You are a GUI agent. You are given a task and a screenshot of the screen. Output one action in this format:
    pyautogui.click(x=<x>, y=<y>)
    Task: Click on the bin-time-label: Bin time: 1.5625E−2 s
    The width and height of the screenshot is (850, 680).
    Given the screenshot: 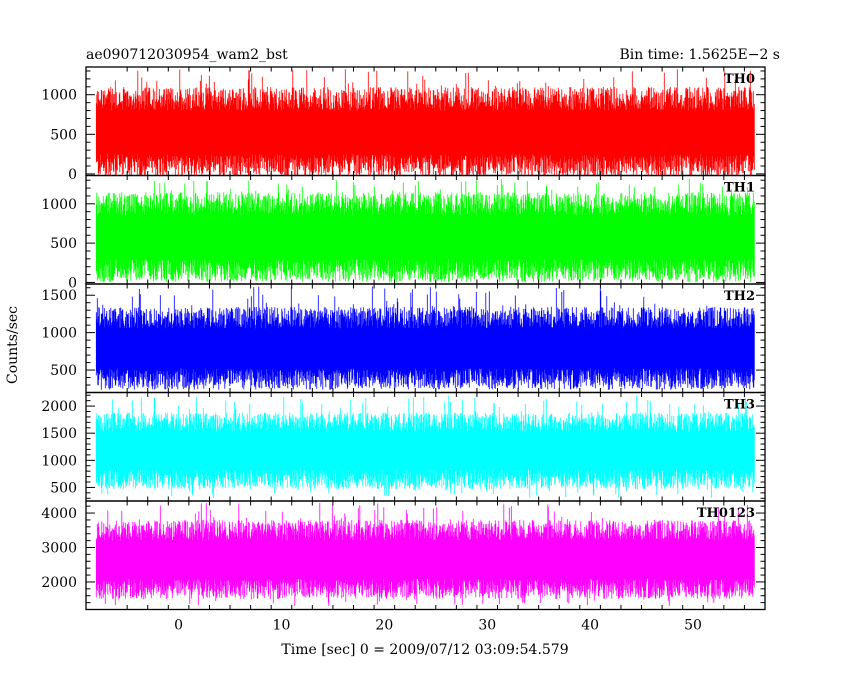 What is the action you would take?
    pyautogui.click(x=699, y=55)
    